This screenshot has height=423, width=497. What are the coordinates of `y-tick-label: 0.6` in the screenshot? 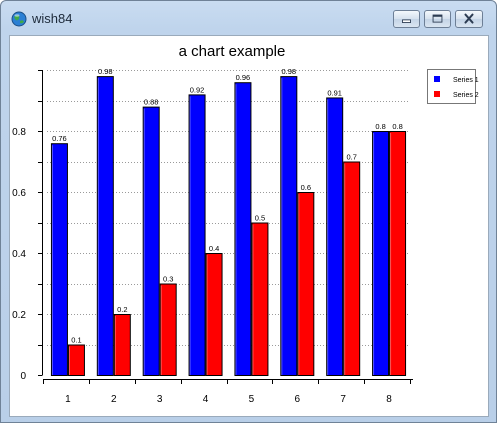 It's located at (19, 193).